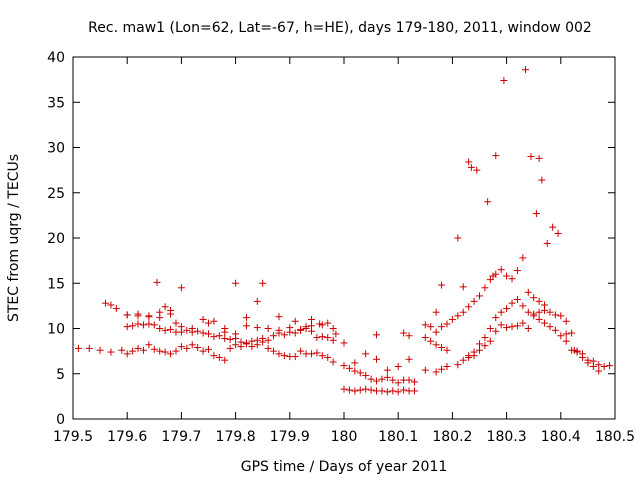 This screenshot has height=480, width=640. I want to click on x-tick-label: 180.2, so click(452, 437).